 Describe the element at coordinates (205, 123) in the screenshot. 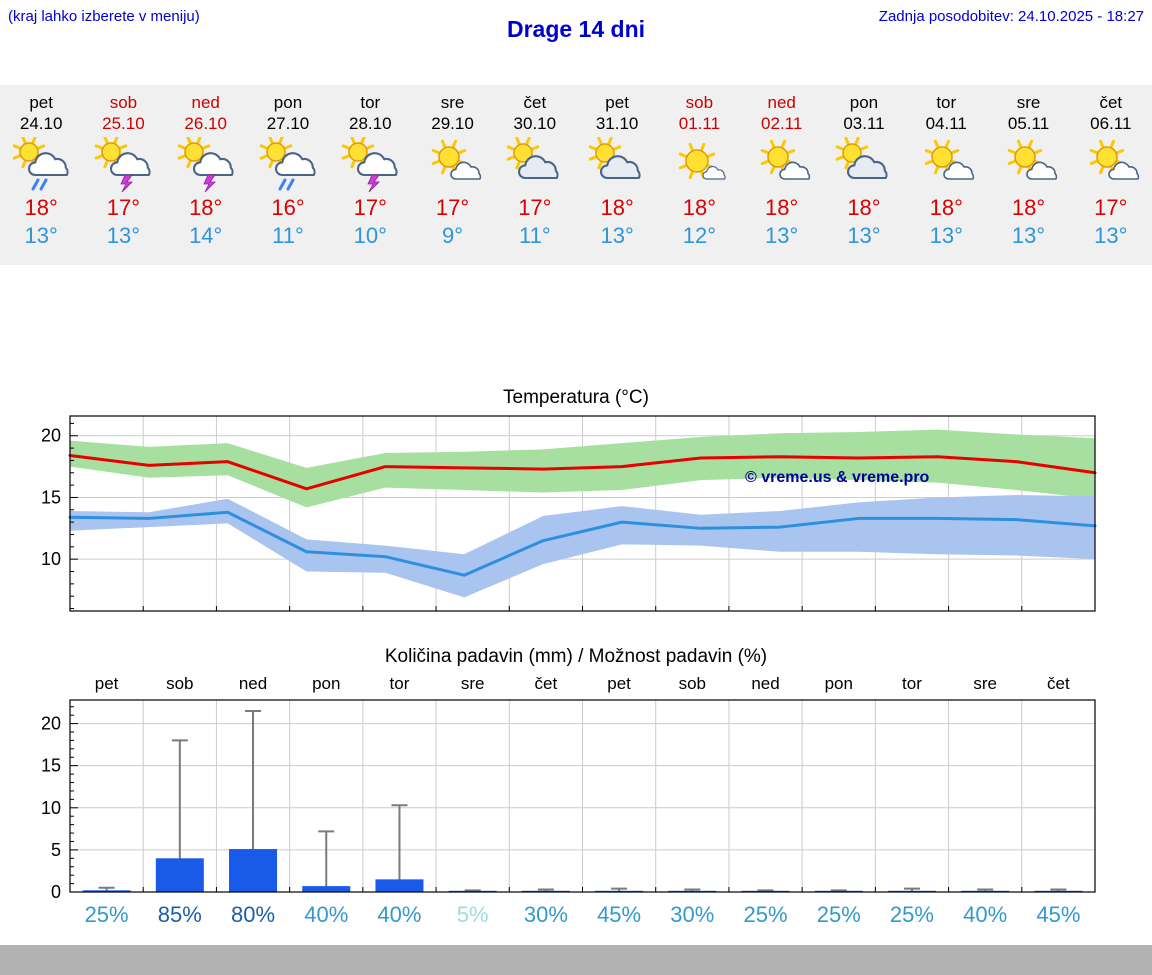

I see `day-date: 26.10` at that location.